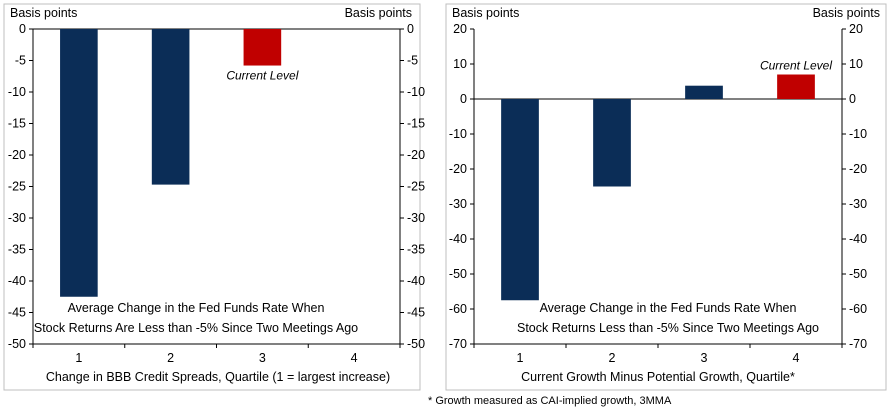 The image size is (890, 418). What do you see at coordinates (17, 250) in the screenshot?
I see `left-y-tick-label: -35` at bounding box center [17, 250].